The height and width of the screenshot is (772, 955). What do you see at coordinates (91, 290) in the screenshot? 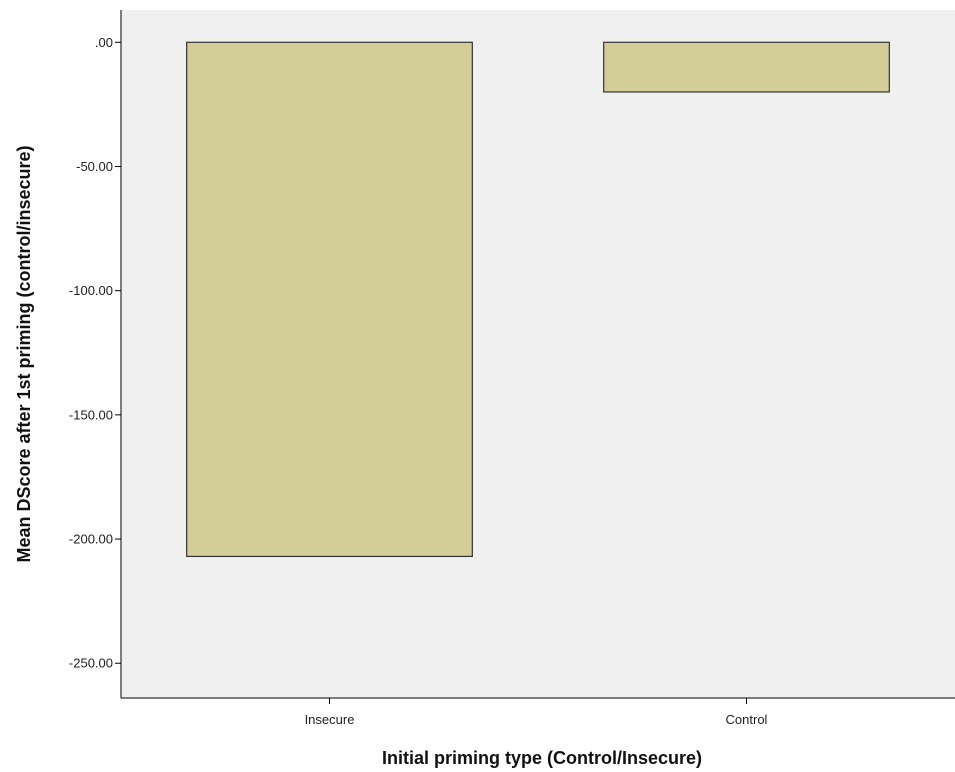
I see `y-tick-label: -100.00` at bounding box center [91, 290].